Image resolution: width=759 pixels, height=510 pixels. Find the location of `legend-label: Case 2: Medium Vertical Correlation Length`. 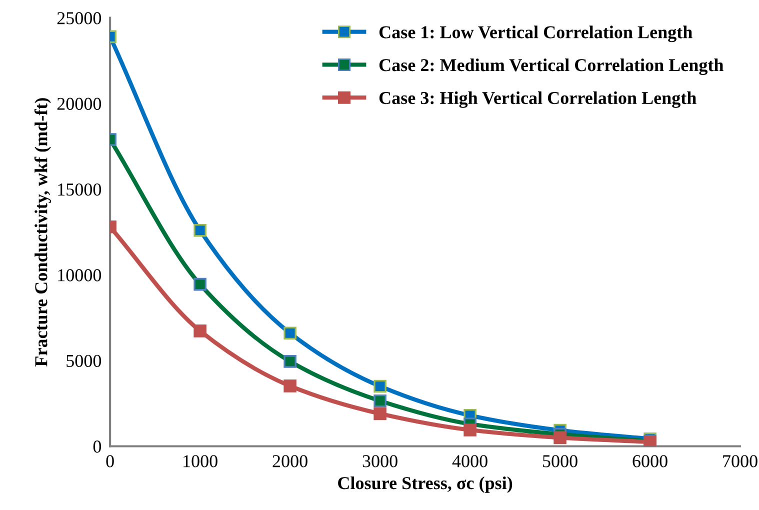

legend-label: Case 2: Medium Vertical Correlation Length is located at coordinates (551, 67).